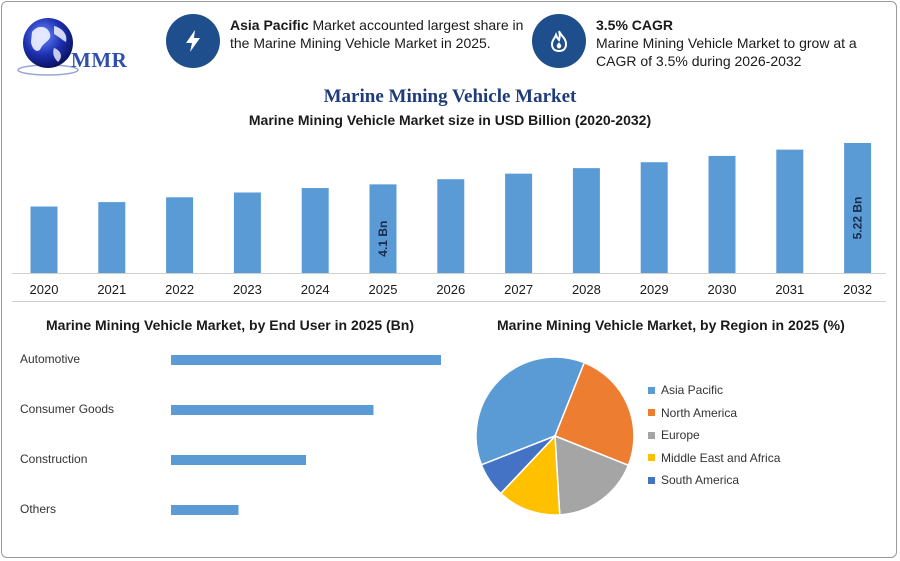 This screenshot has height=561, width=900. I want to click on mmr-logo: MMR, so click(76, 45).